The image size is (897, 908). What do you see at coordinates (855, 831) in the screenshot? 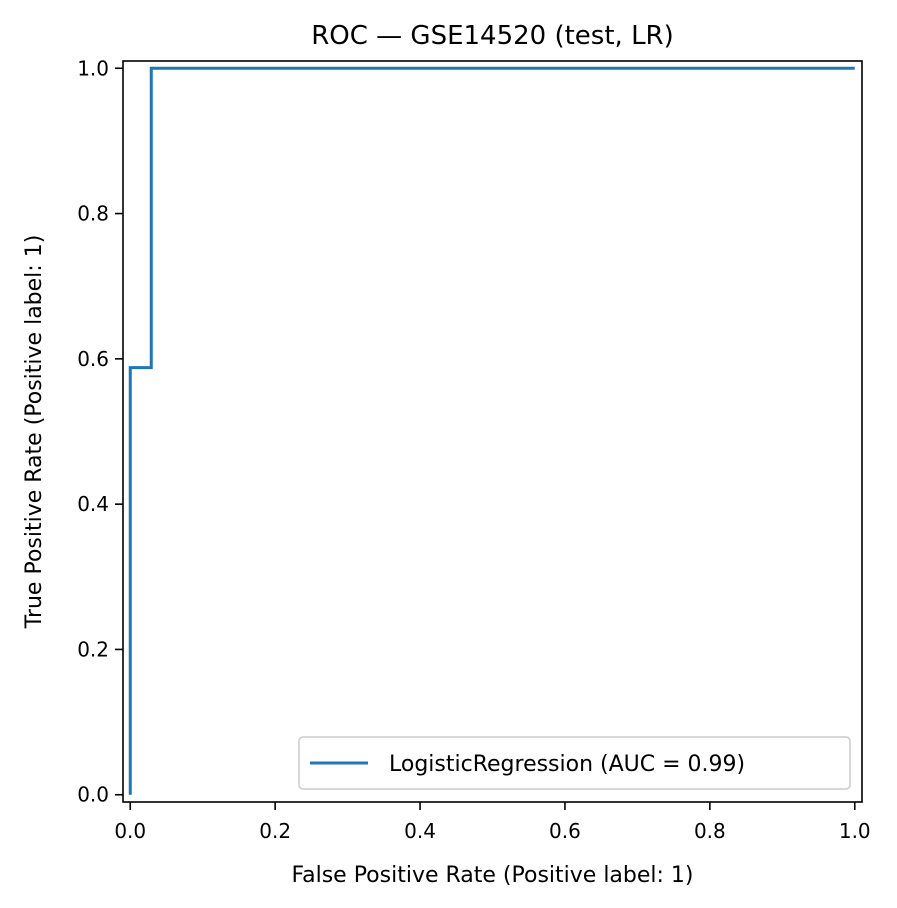
I see `x-tick-label: 1.0` at bounding box center [855, 831].